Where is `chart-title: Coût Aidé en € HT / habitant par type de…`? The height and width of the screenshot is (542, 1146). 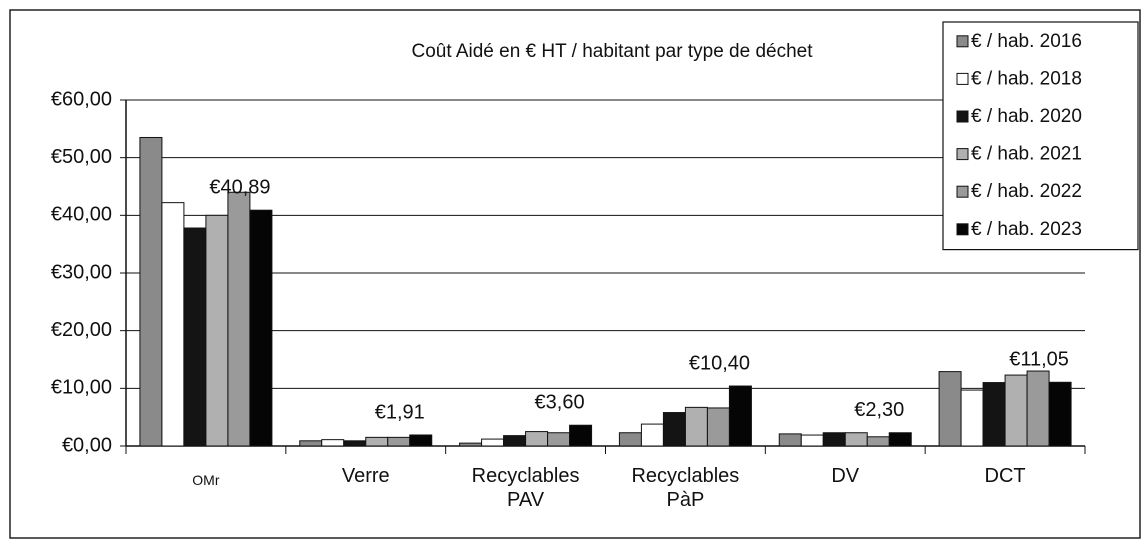
chart-title: Coût Aidé en € HT / habitant par type de… is located at coordinates (612, 51).